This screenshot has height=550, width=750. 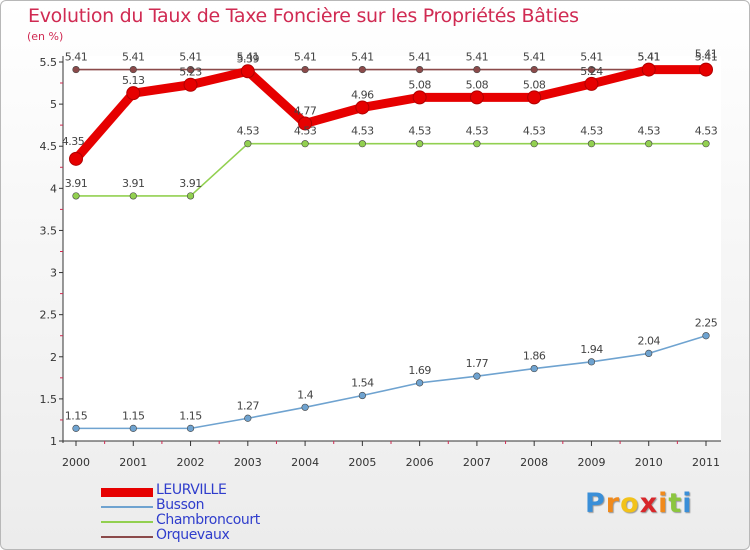 What do you see at coordinates (595, 503) in the screenshot?
I see `logo-letter: P` at bounding box center [595, 503].